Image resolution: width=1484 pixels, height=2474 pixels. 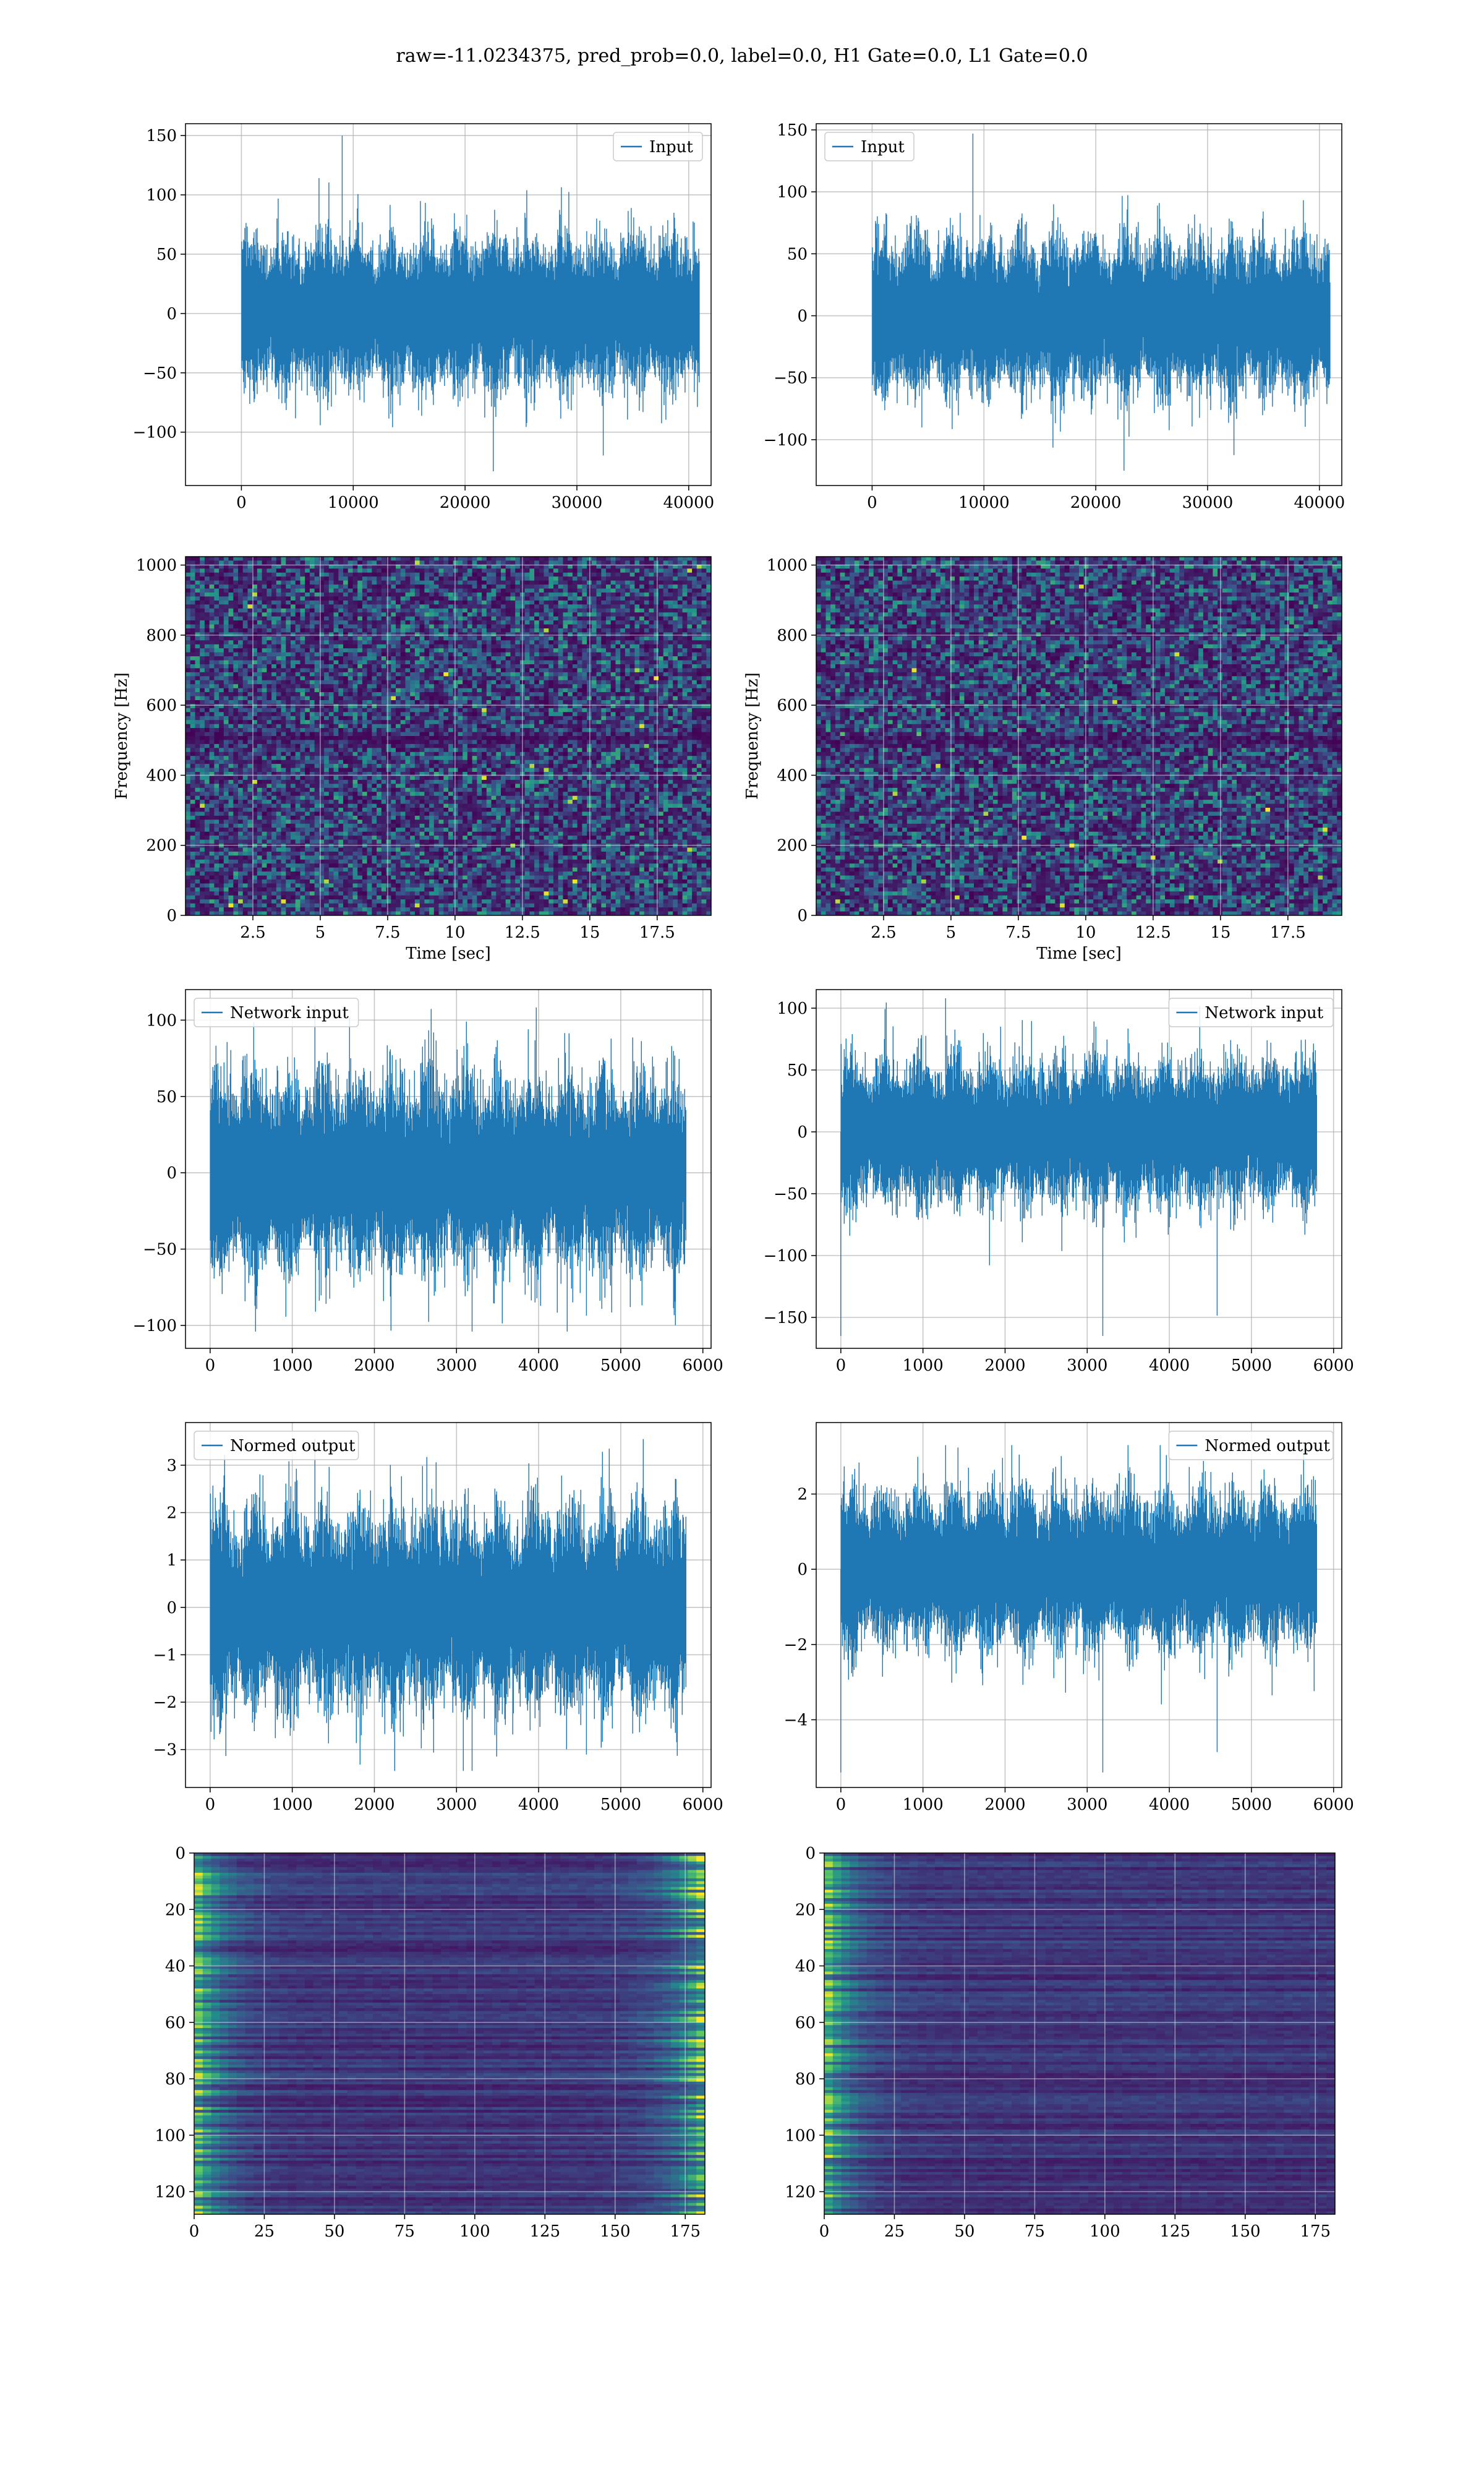 What do you see at coordinates (792, 192) in the screenshot?
I see `y-tick-label: 100` at bounding box center [792, 192].